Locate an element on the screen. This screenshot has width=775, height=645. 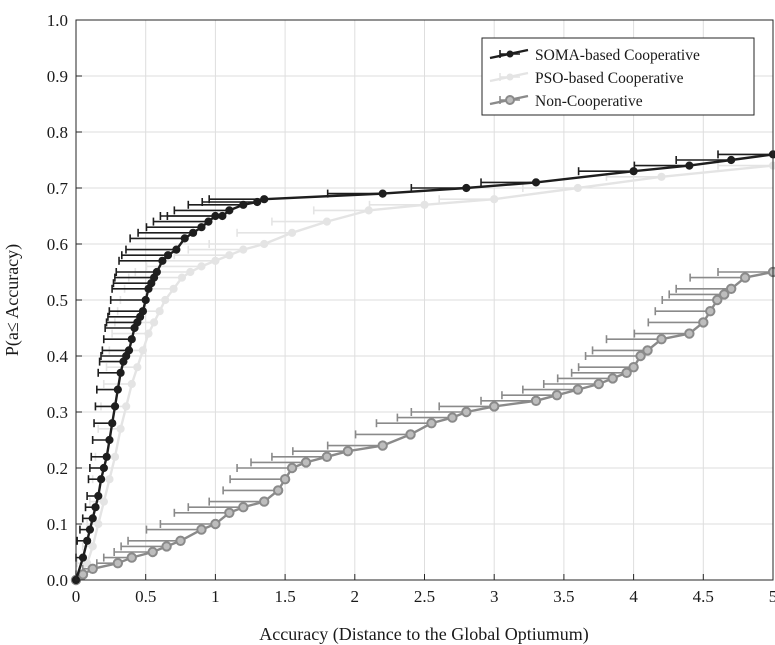
x-tick-label: 5 is located at coordinates (772, 596).